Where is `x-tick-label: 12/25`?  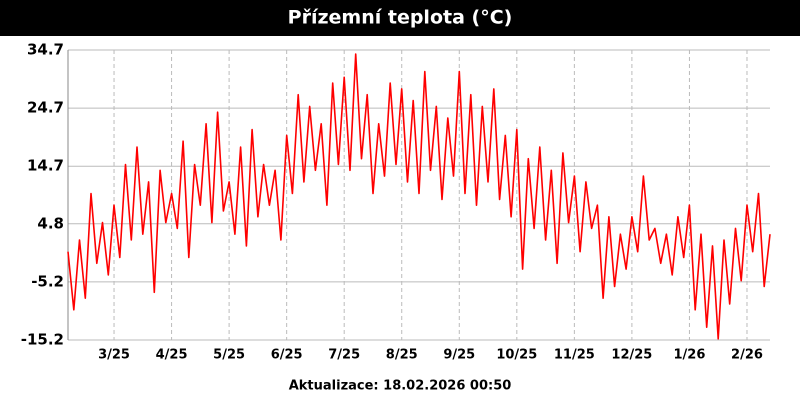
x-tick-label: 12/25 is located at coordinates (631, 355).